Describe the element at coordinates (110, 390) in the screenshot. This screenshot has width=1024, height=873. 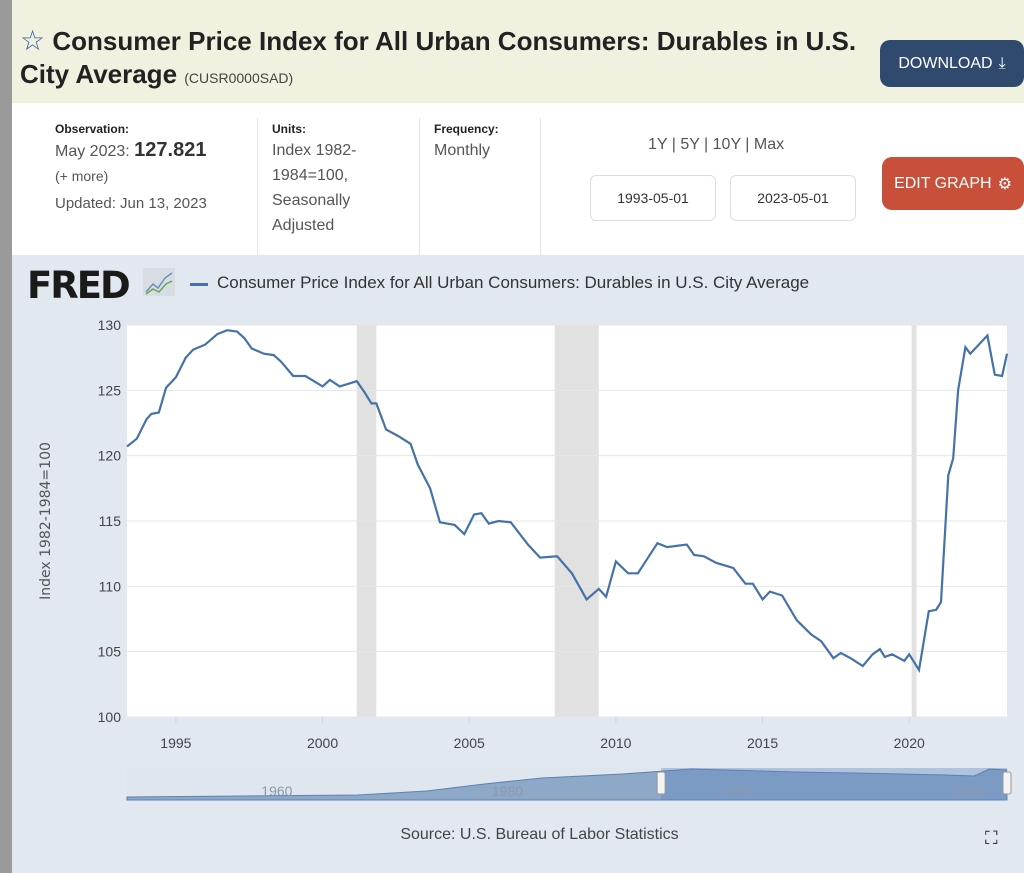
I see `y-tick-label: 125` at that location.